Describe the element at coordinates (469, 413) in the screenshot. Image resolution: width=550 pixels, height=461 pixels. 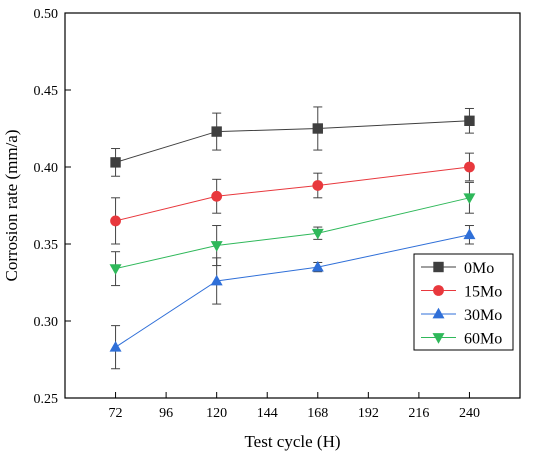
I see `x-tick-label: 240` at that location.